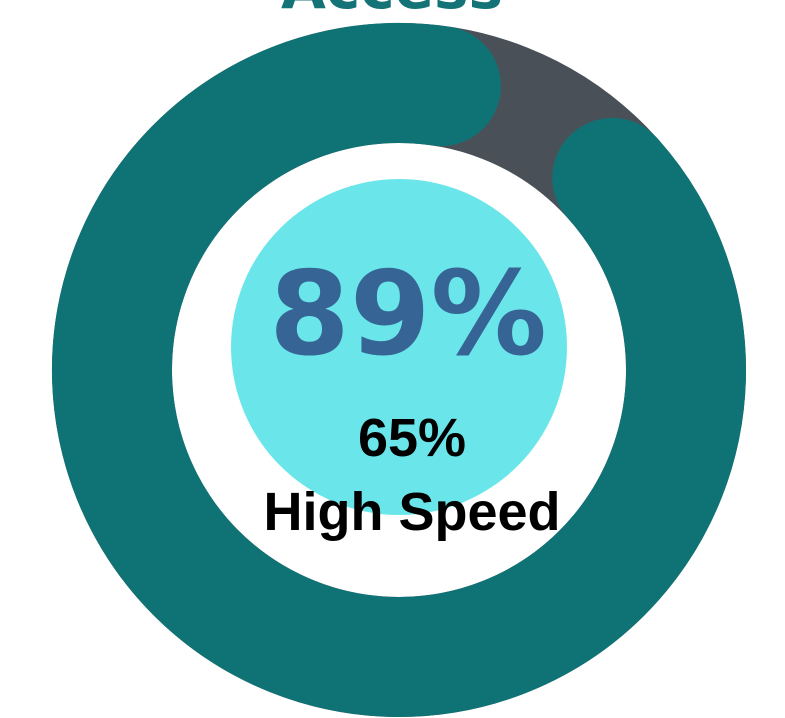 This screenshot has height=718, width=785. What do you see at coordinates (411, 512) in the screenshot?
I see `secondary-label: High Speed` at bounding box center [411, 512].